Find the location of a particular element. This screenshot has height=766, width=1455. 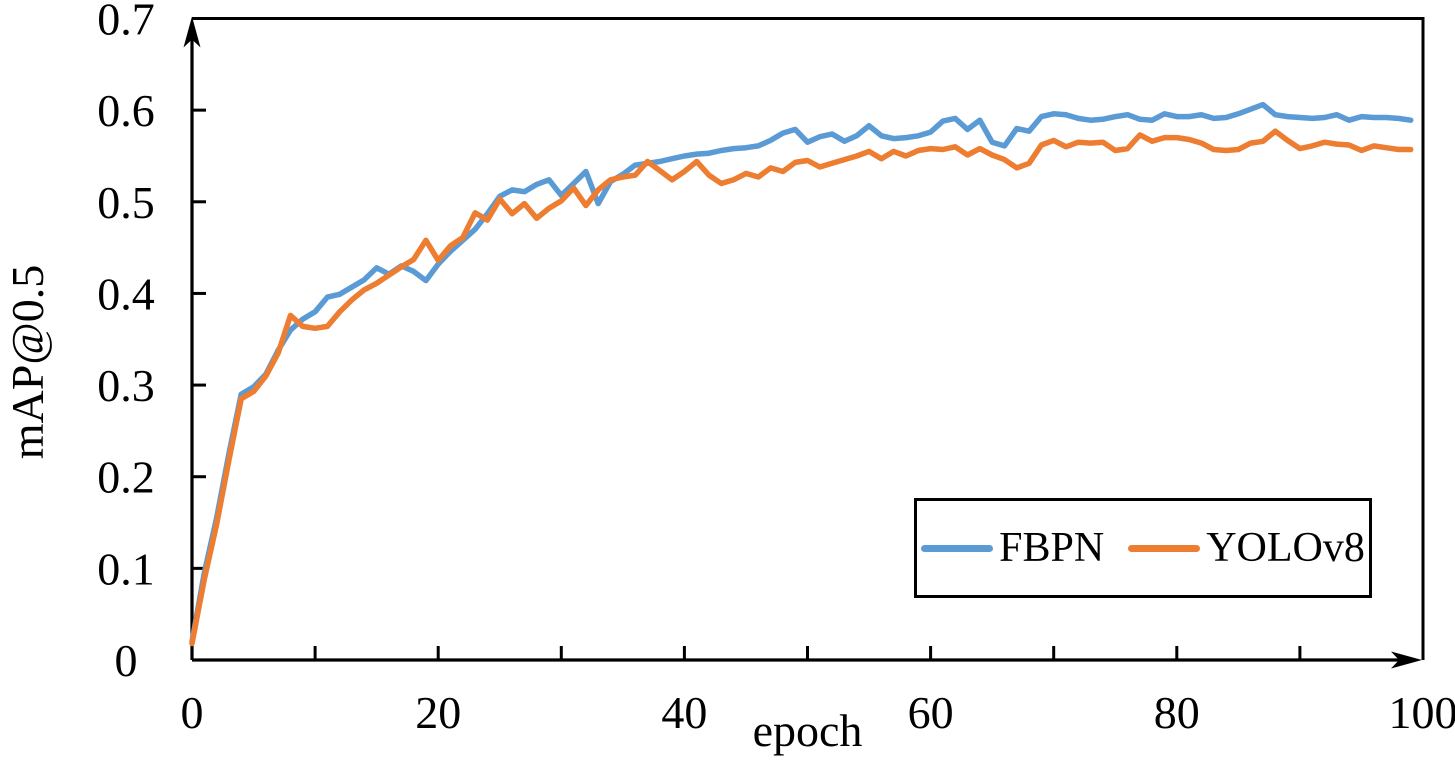

y-axis-arrow is located at coordinates (192, 32).